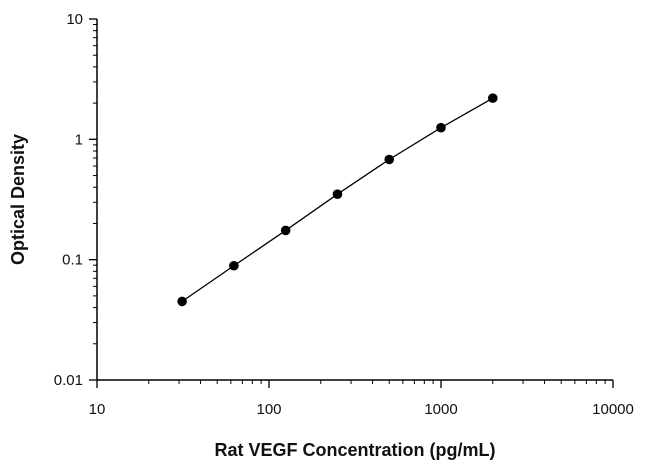 This screenshot has height=470, width=650. I want to click on y-axis-title: Optical Density, so click(18, 199).